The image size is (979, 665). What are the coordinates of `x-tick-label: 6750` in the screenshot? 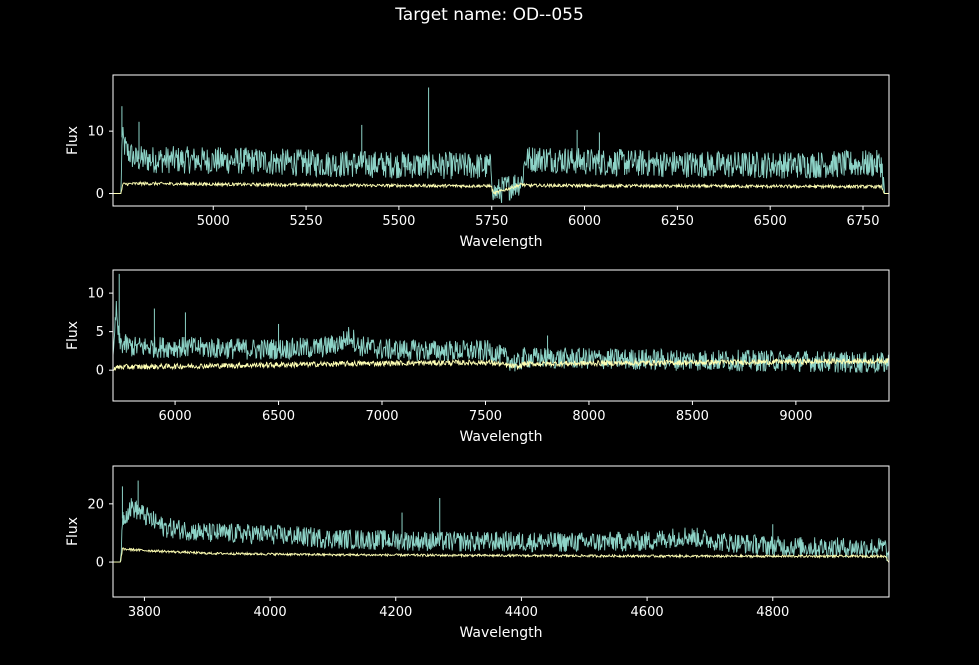 It's located at (862, 221).